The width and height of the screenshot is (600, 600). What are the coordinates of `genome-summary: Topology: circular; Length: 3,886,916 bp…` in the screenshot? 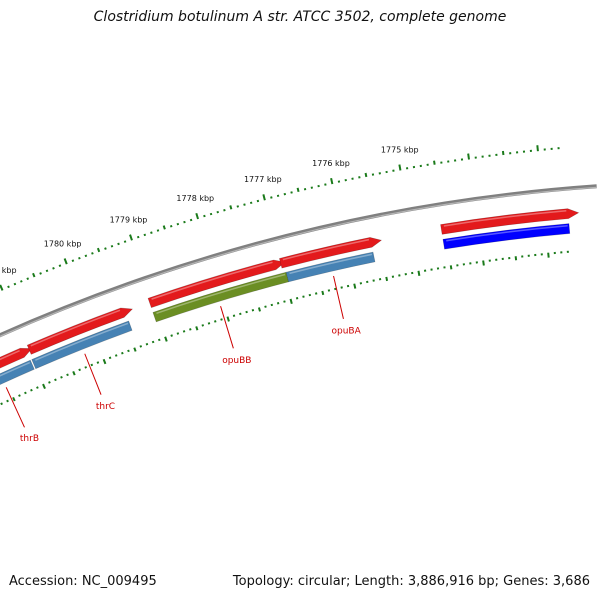 It's located at (411, 581).